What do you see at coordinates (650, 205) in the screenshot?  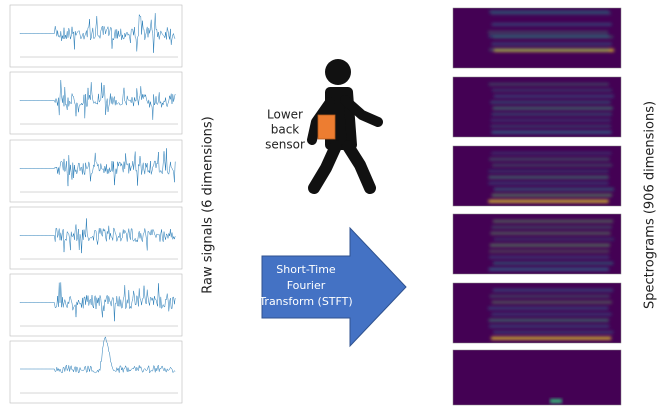 I see `spectrograms-label: Spectrograms (906 dimensions)` at bounding box center [650, 205].